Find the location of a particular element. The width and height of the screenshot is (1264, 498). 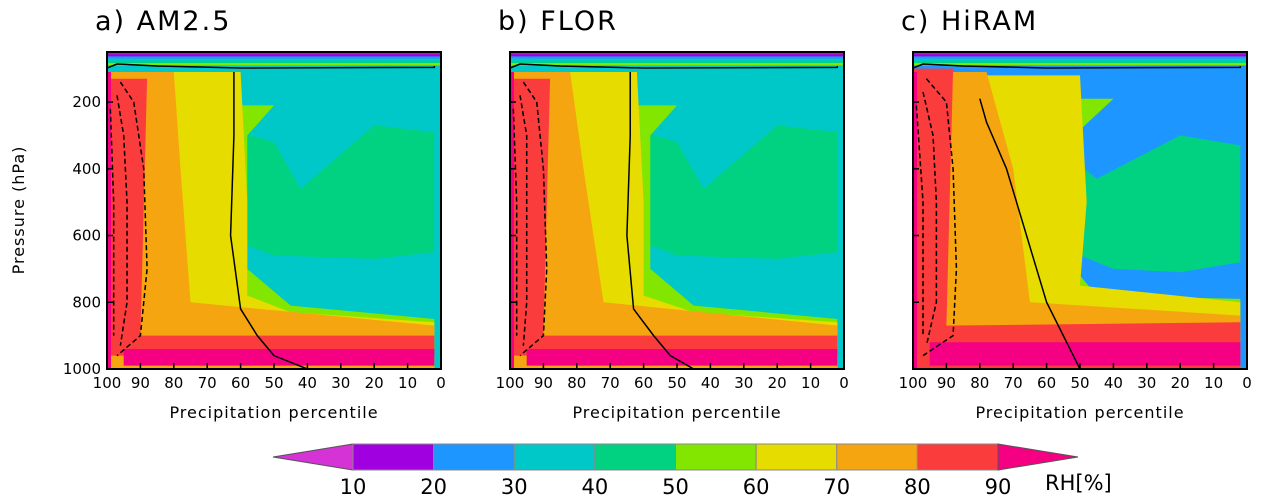

panel-title: a) AM2.5 is located at coordinates (163, 21).